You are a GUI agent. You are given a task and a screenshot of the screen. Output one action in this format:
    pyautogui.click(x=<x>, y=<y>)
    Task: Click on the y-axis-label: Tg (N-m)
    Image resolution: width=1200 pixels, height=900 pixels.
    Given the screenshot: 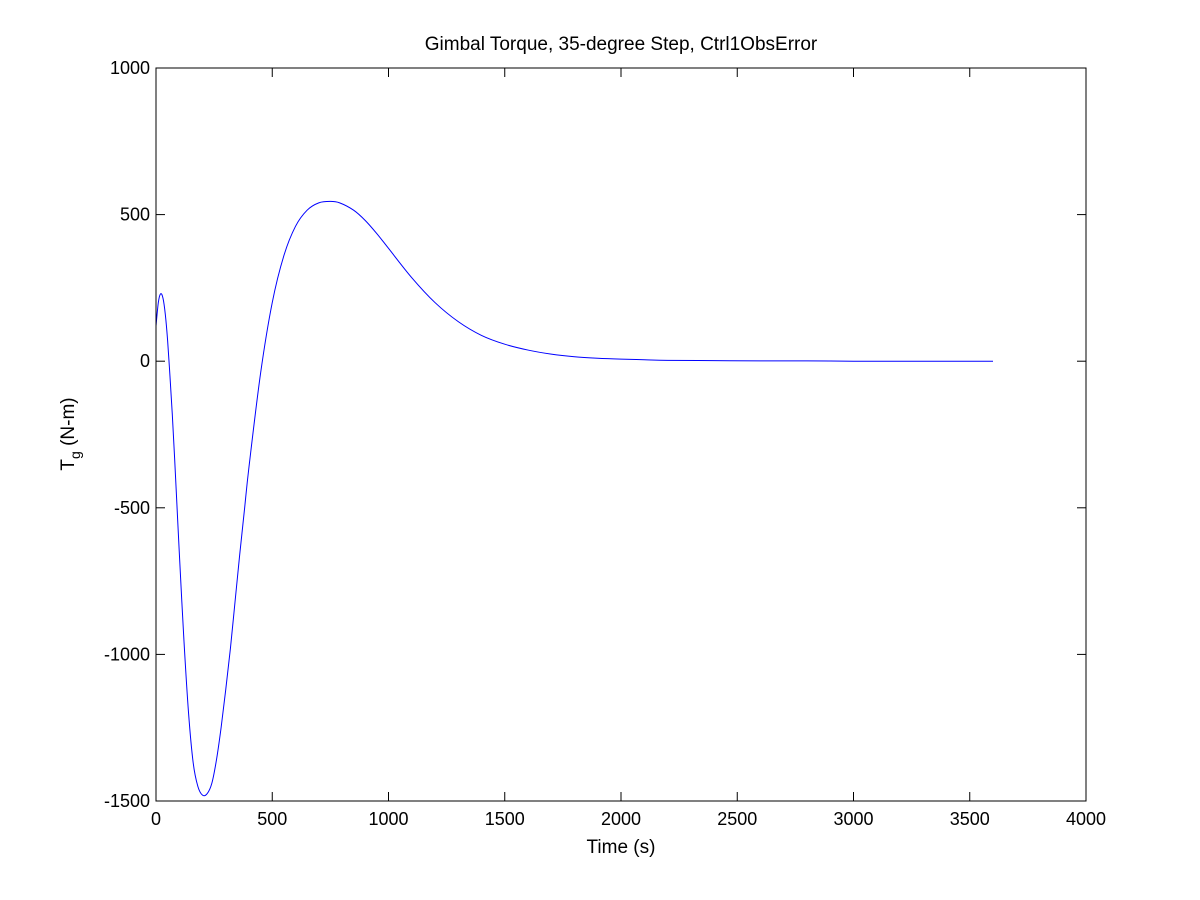 What is the action you would take?
    pyautogui.click(x=70, y=433)
    